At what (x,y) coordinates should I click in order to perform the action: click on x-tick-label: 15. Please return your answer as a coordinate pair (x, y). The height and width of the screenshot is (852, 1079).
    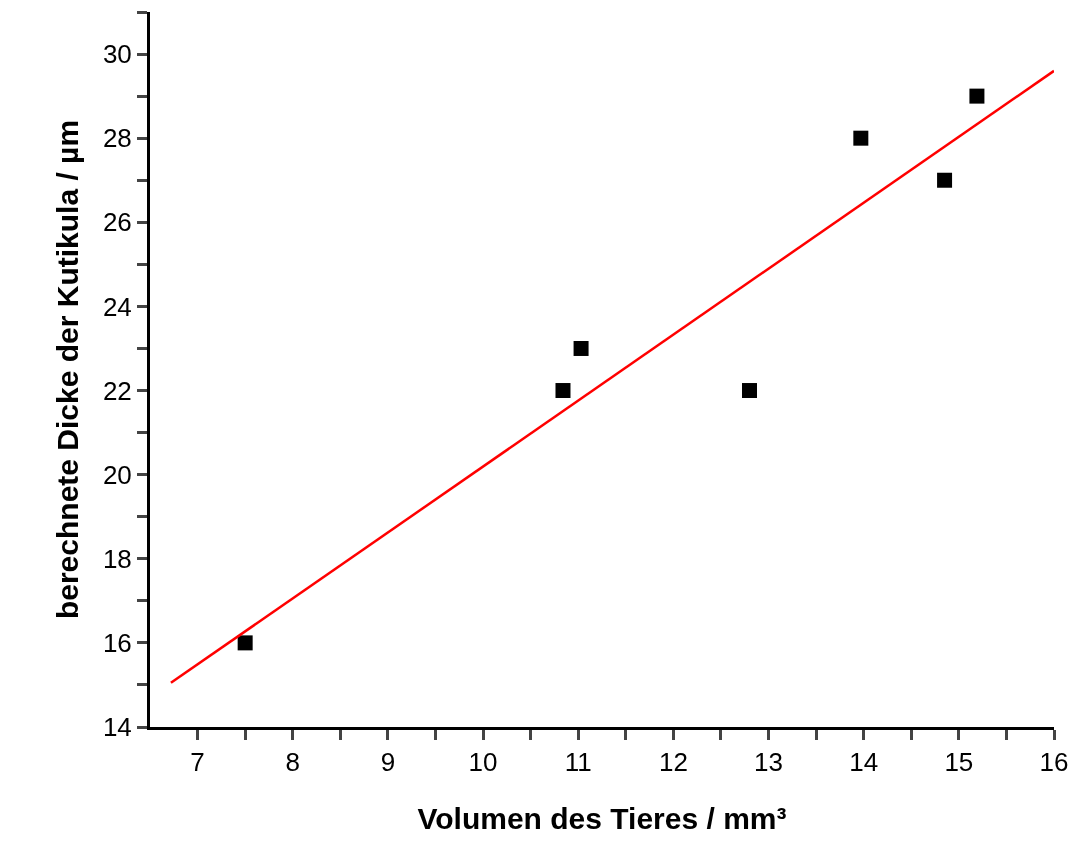
    Looking at the image, I should click on (959, 762).